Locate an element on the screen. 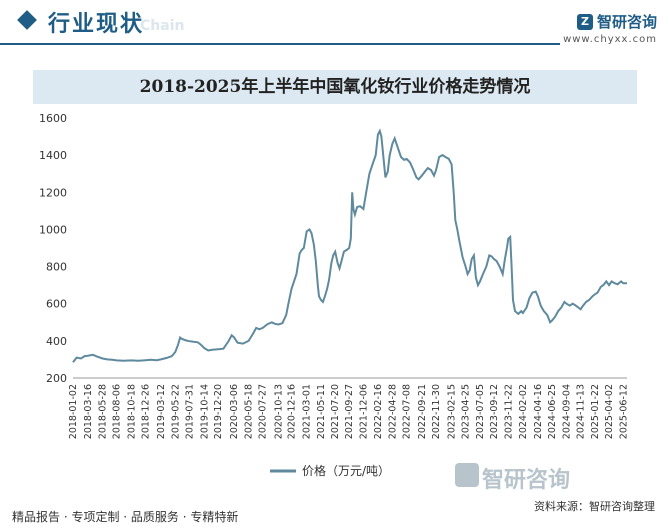  x-tick-label: 2020-10-13 is located at coordinates (279, 411).